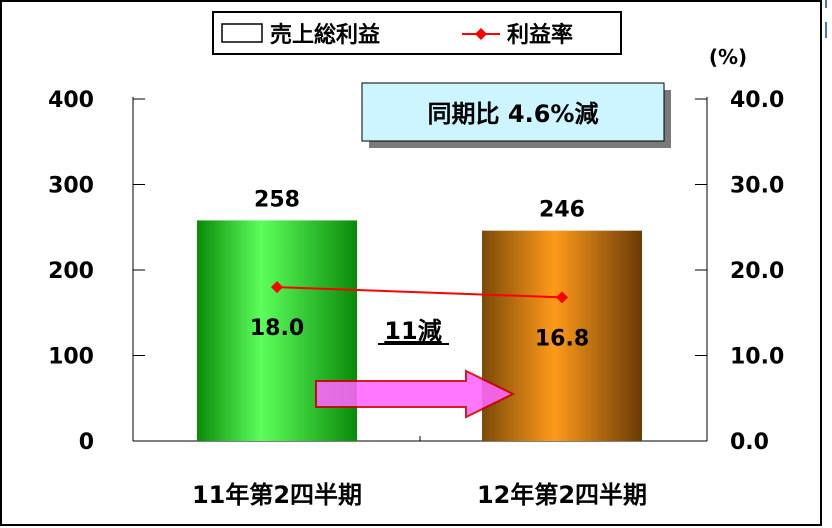 The height and width of the screenshot is (528, 832). Describe the element at coordinates (71, 271) in the screenshot. I see `y-tick-label-left: 200` at that location.